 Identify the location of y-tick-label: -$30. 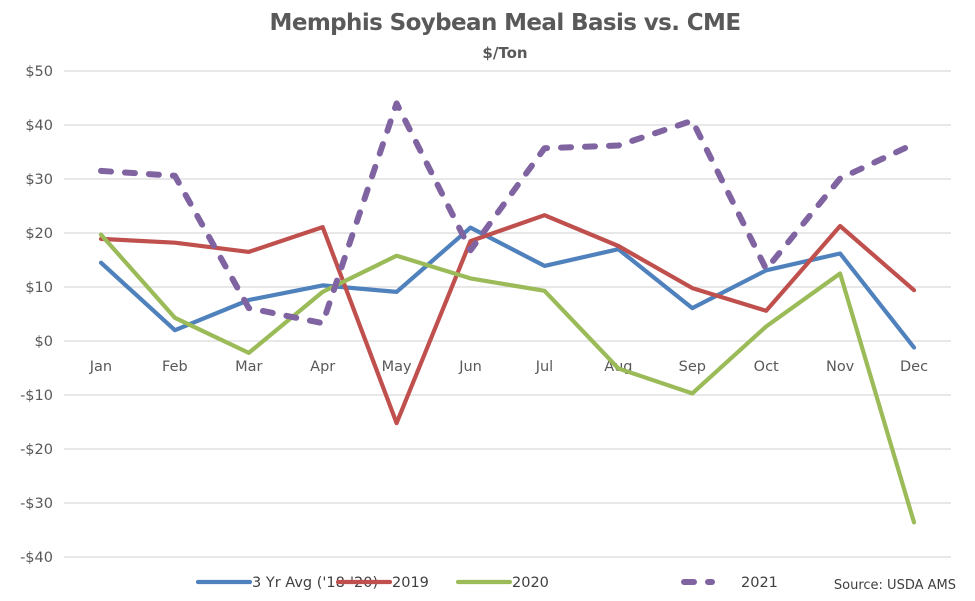
(36, 504).